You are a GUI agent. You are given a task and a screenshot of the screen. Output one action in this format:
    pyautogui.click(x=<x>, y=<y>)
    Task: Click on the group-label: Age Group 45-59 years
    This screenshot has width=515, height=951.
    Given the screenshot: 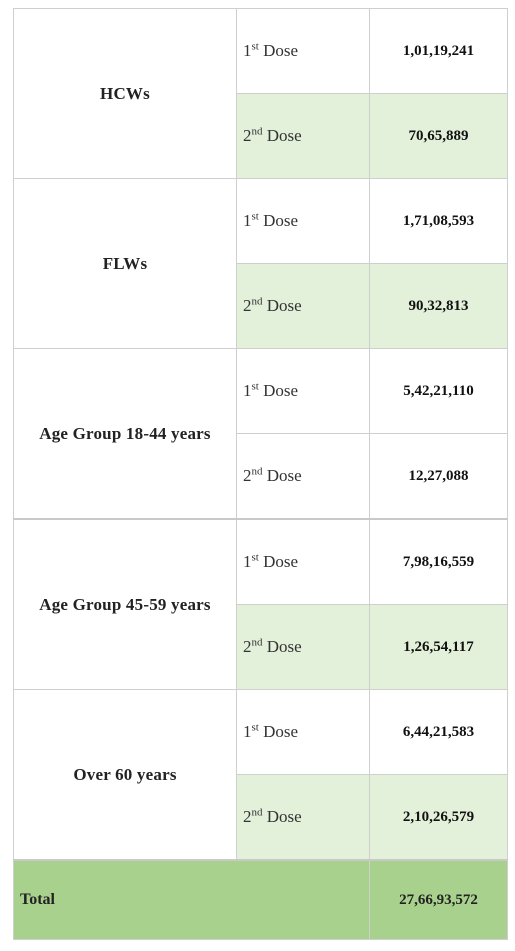 What is the action you would take?
    pyautogui.click(x=125, y=604)
    